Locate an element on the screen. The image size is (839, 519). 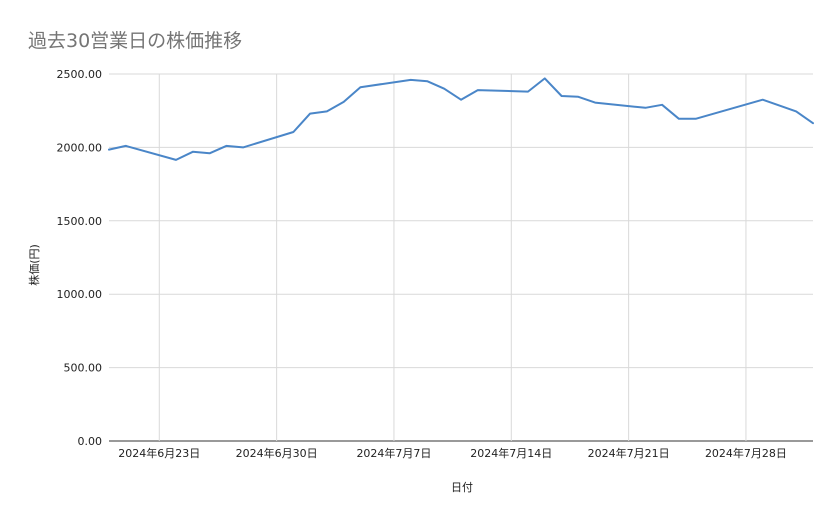
y-tick-label: 500.00 is located at coordinates (83, 368).